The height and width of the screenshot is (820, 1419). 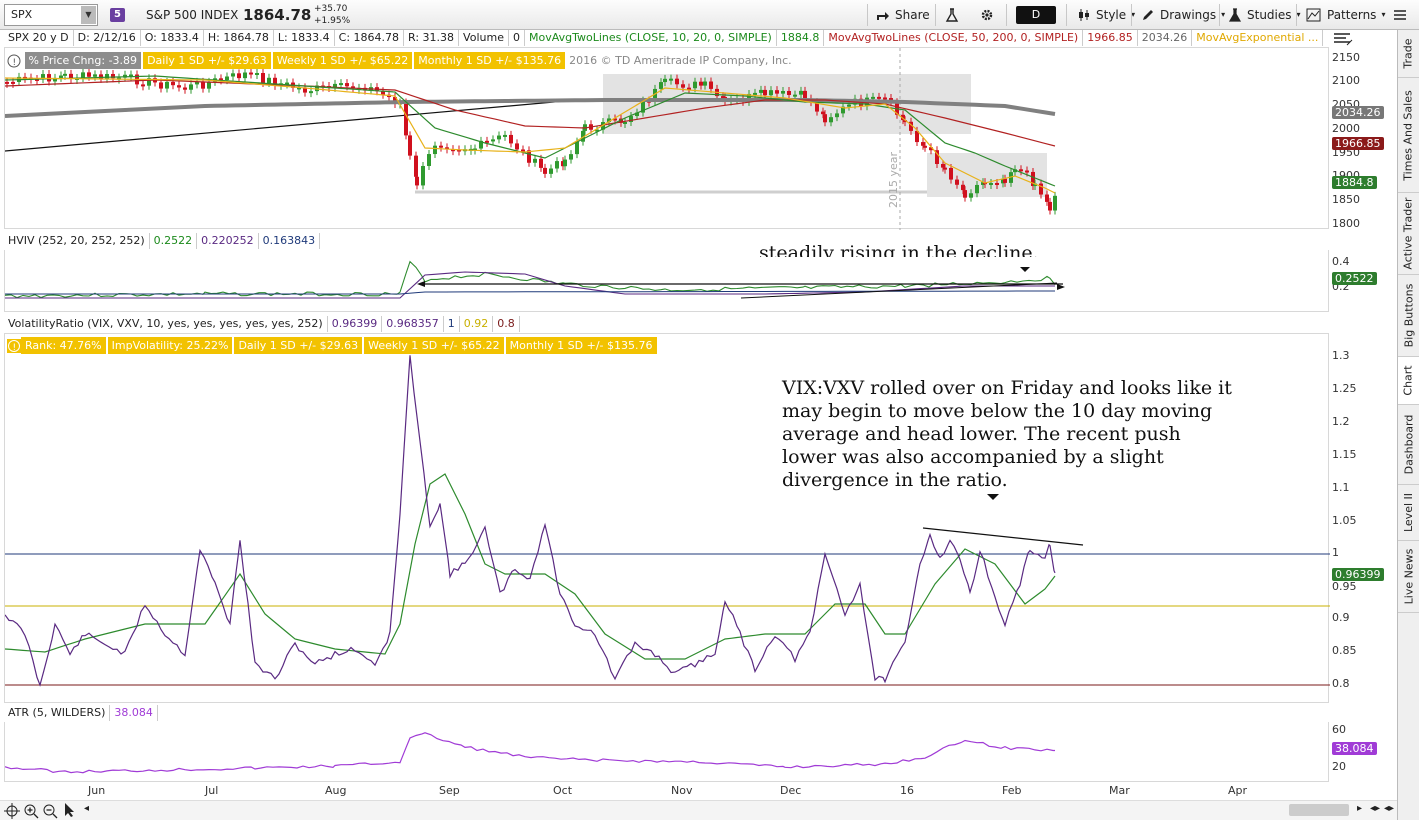 What do you see at coordinates (57, 713) in the screenshot?
I see `atr-study-label: ATR (5, WILDERS)` at bounding box center [57, 713].